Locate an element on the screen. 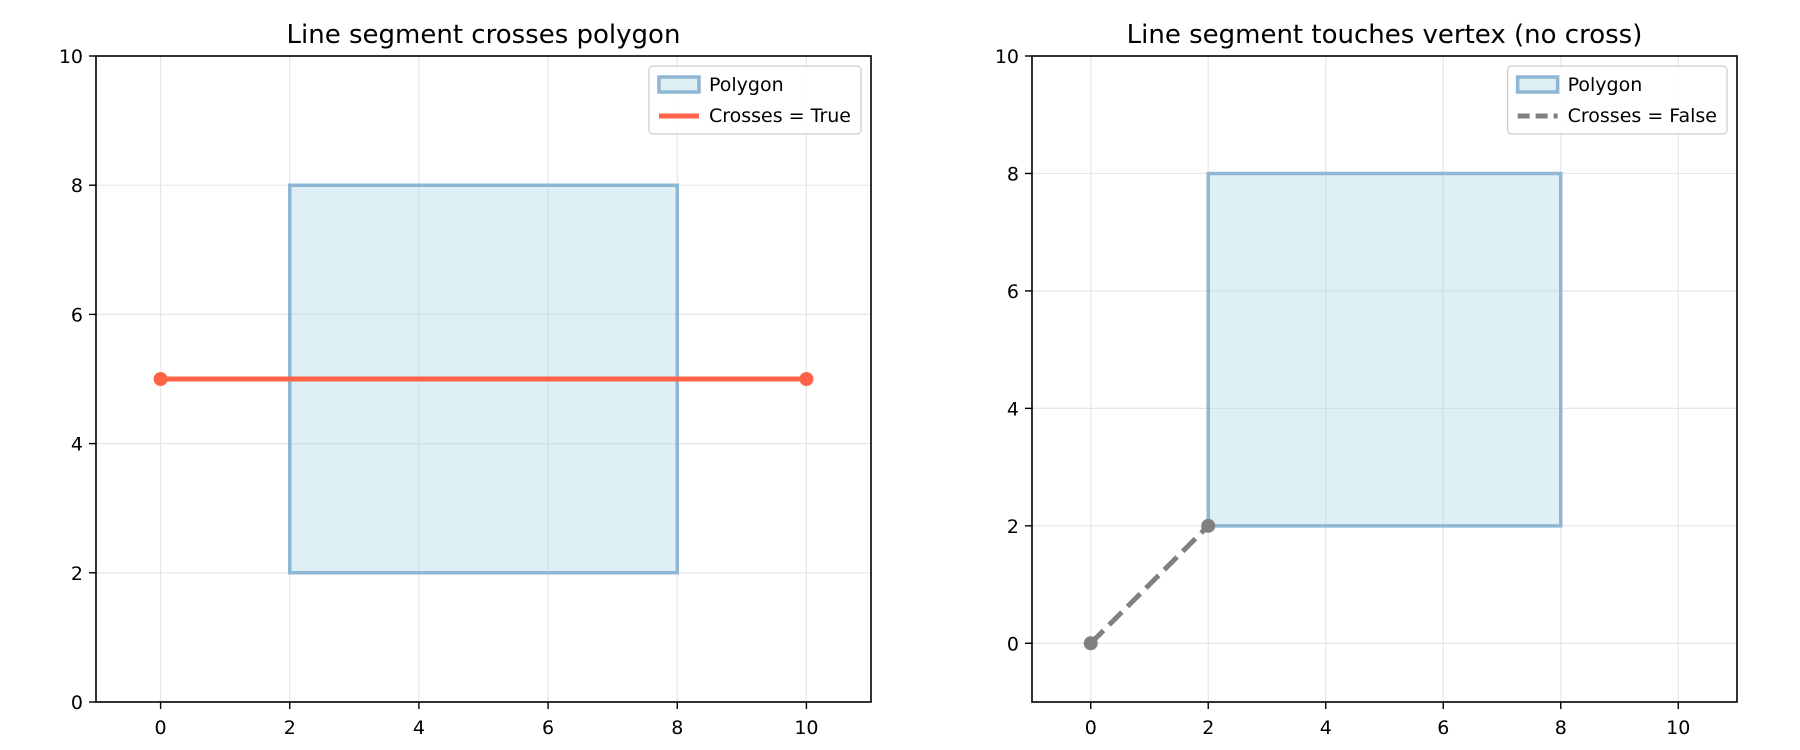 The width and height of the screenshot is (1800, 750). legend-label: Crosses = True is located at coordinates (780, 116).